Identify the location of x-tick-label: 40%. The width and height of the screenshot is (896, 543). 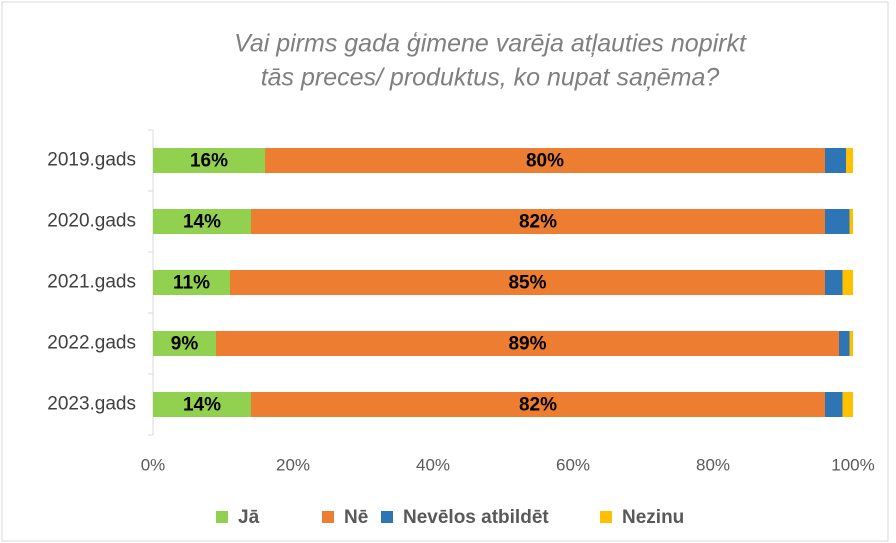
(433, 464).